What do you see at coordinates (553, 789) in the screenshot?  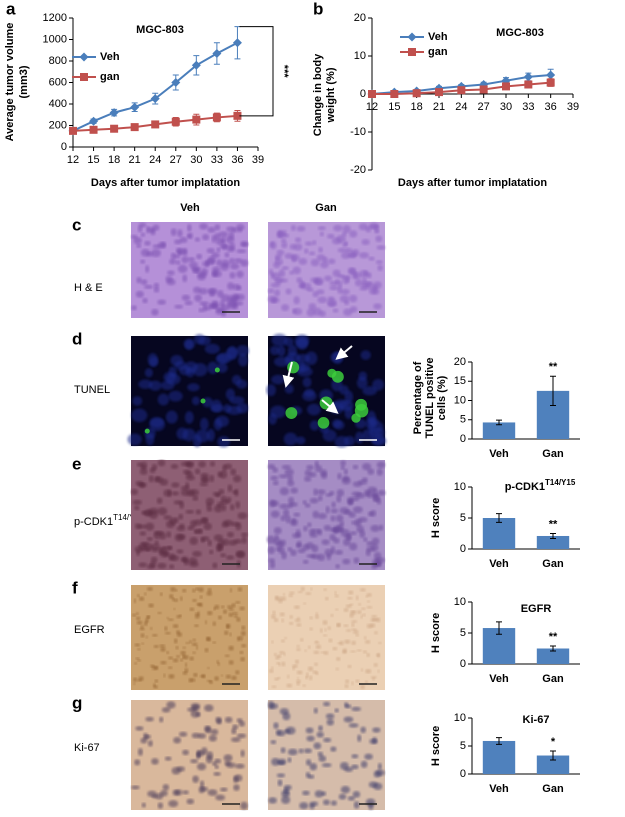 I see `x-tick-label: Gan` at bounding box center [553, 789].